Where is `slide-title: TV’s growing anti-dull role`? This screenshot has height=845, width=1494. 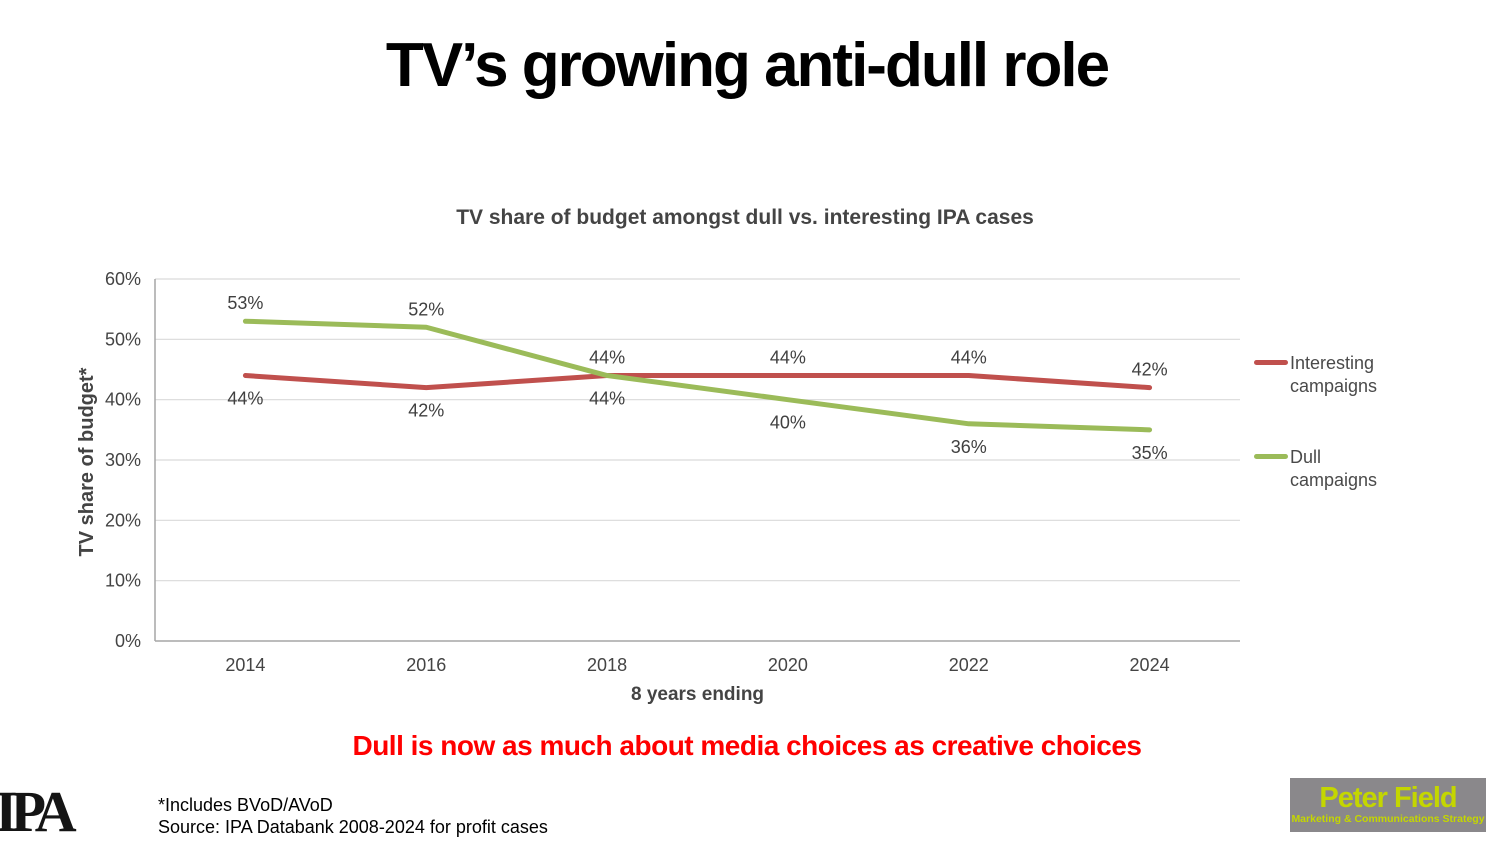
slide-title: TV’s growing anti-dull role is located at coordinates (747, 65).